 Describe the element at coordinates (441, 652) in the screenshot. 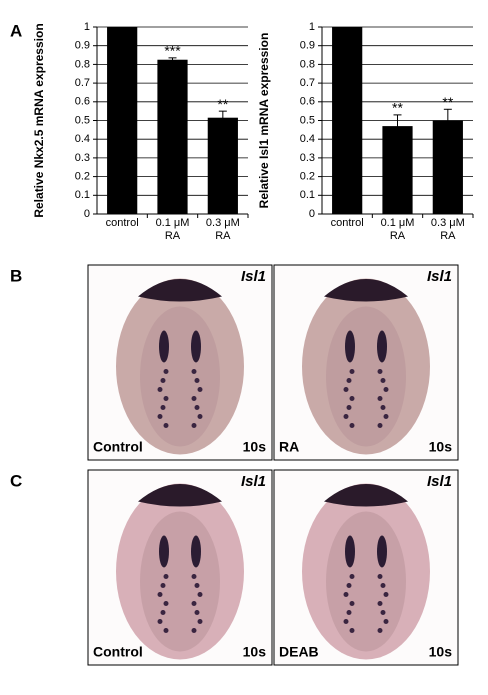

I see `stage-label: 10s` at that location.